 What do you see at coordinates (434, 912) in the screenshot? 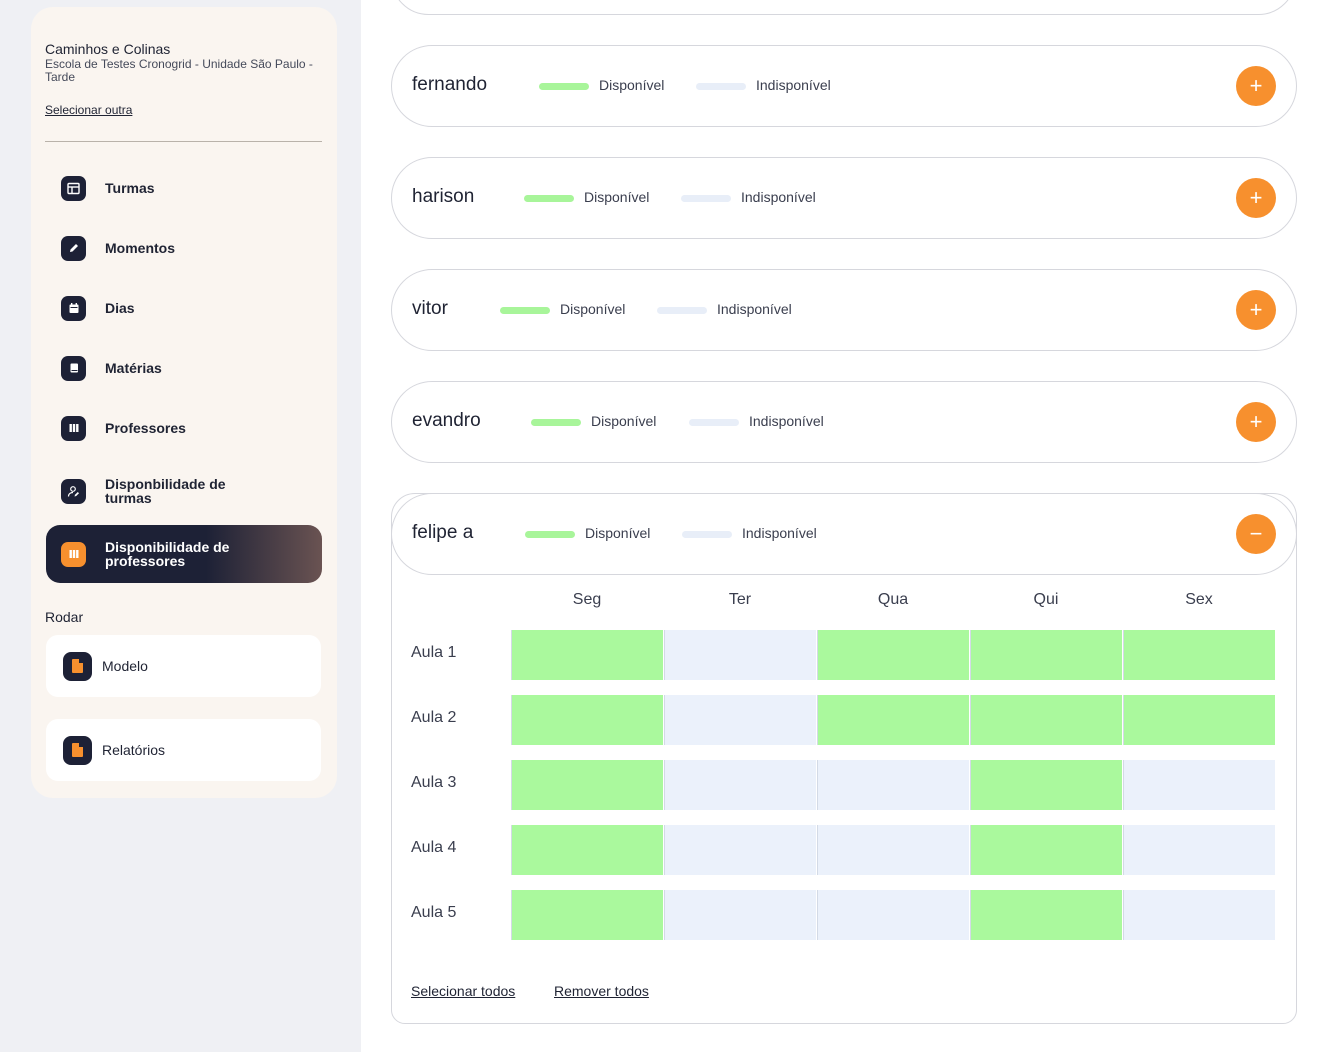
I see `row-label: Aula 5` at bounding box center [434, 912].